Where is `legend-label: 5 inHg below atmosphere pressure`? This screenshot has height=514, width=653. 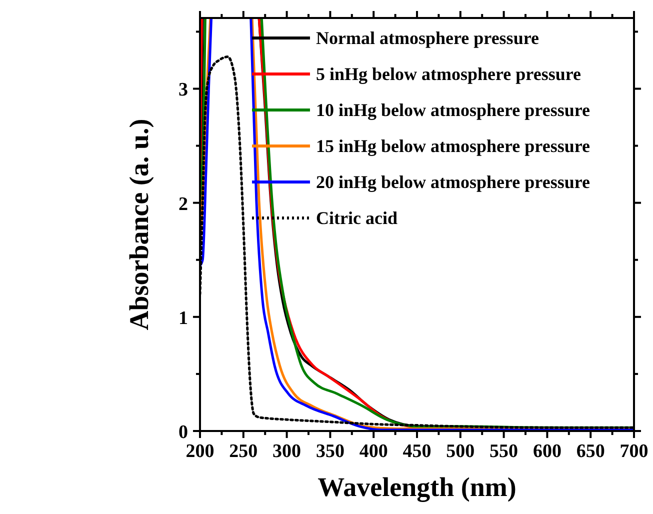
legend-label: 5 inHg below atmosphere pressure is located at coordinates (449, 74).